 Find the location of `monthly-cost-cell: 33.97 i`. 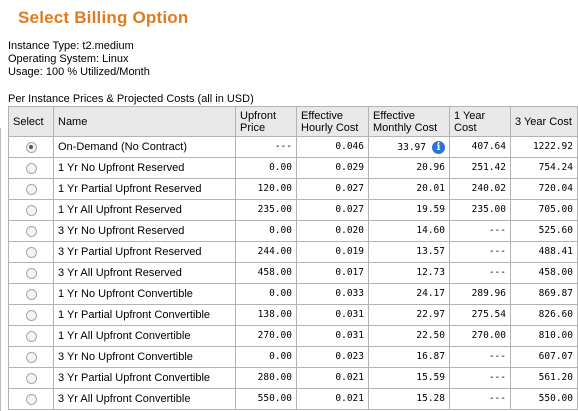

monthly-cost-cell: 33.97 i is located at coordinates (409, 147).